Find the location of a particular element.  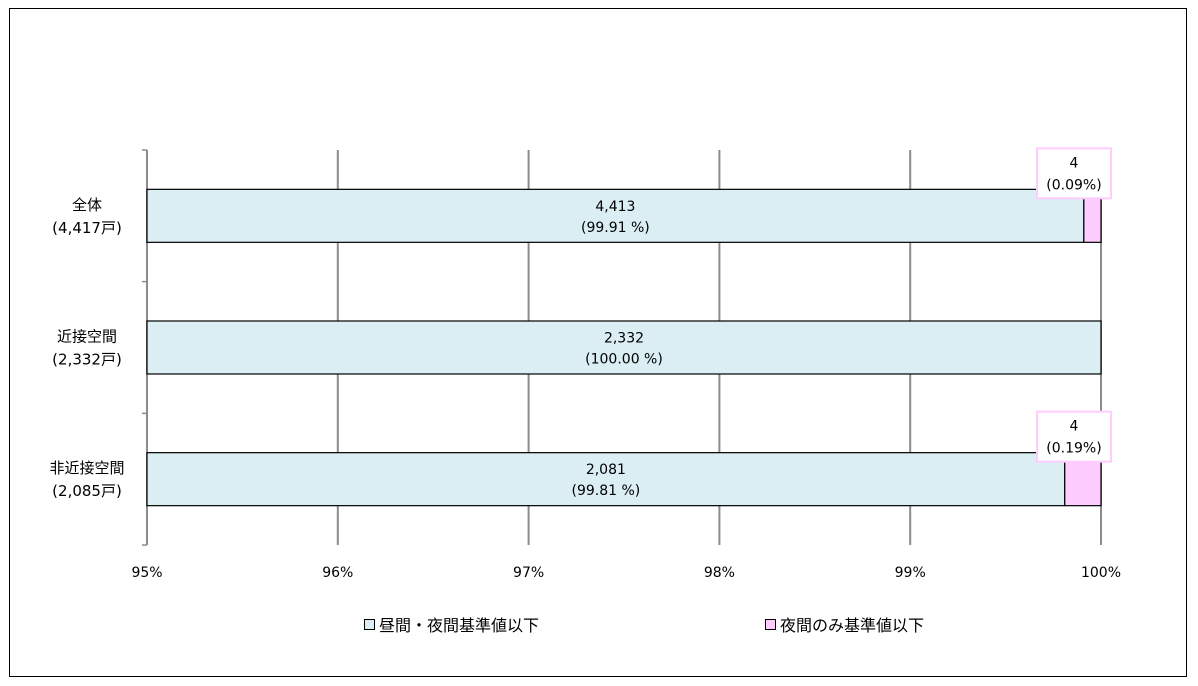

legend-label-series-2: 夜間のみ基準値以下 is located at coordinates (852, 625).